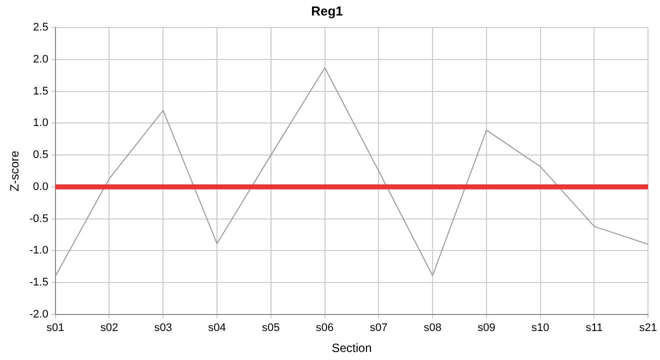 This screenshot has height=360, width=660. I want to click on x-tick-label: s09, so click(487, 328).